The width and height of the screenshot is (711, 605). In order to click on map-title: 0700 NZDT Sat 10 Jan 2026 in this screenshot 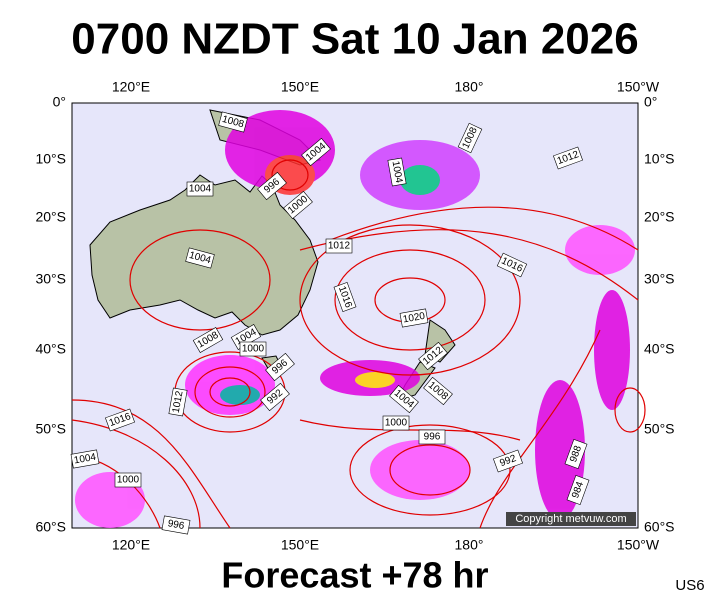, I will do `click(354, 39)`.